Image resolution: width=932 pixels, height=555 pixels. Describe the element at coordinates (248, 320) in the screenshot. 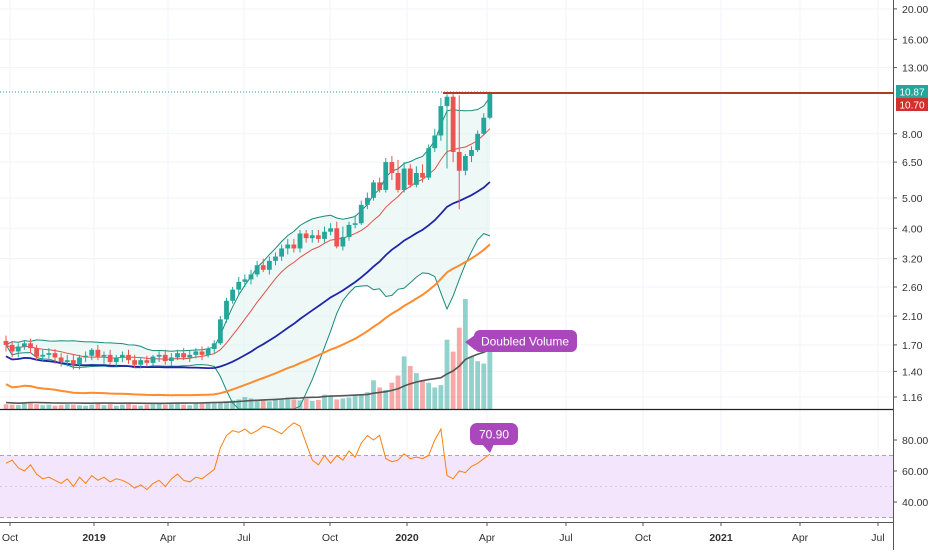

I see `long-moving-average` at that location.